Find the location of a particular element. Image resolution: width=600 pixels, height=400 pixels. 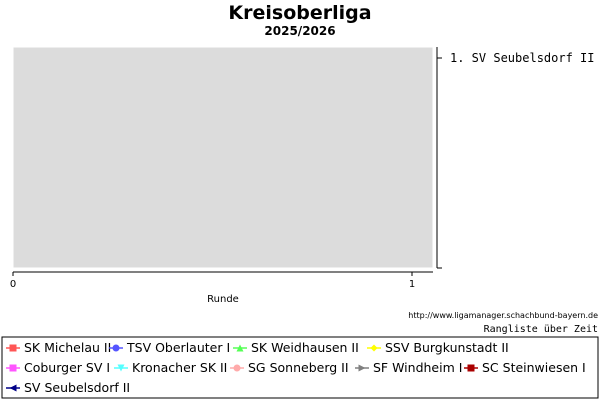

legend-item: SV Seubelsdorf II is located at coordinates (68, 387).